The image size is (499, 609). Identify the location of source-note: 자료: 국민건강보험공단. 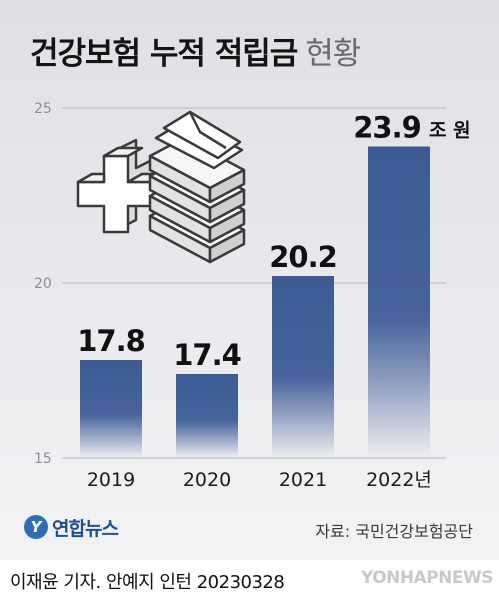
(394, 531).